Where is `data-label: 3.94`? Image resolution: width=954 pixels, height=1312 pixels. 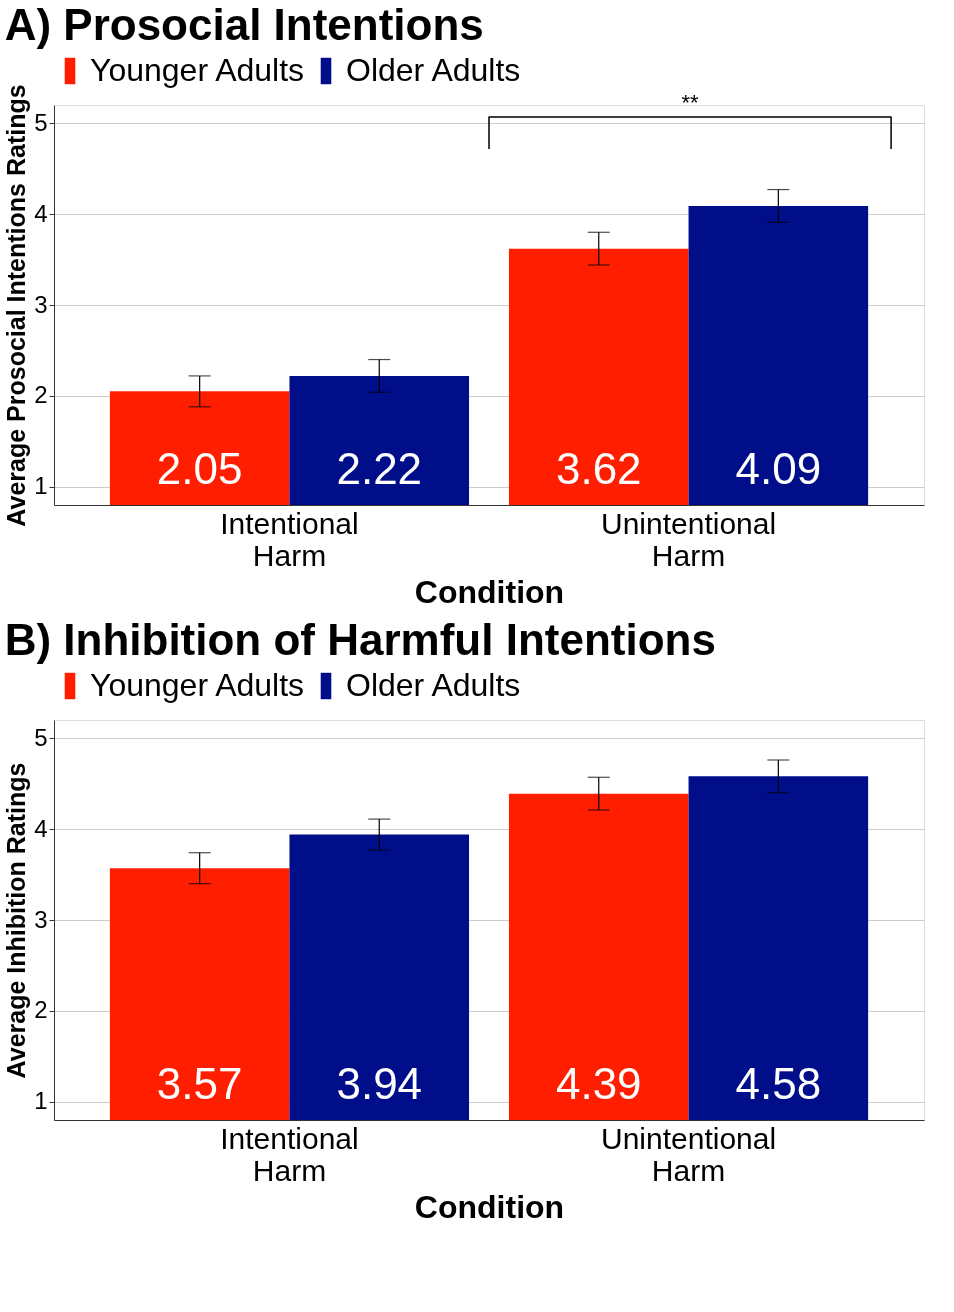 data-label: 3.94 is located at coordinates (379, 1083).